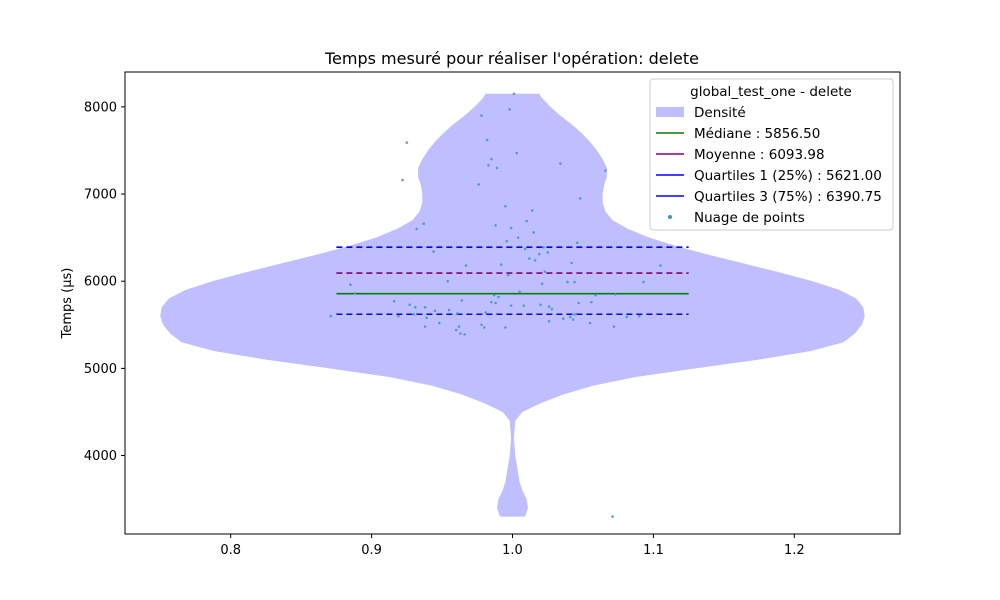 The width and height of the screenshot is (1000, 600). What do you see at coordinates (749, 218) in the screenshot?
I see `legend-label: Nuage de points` at bounding box center [749, 218].